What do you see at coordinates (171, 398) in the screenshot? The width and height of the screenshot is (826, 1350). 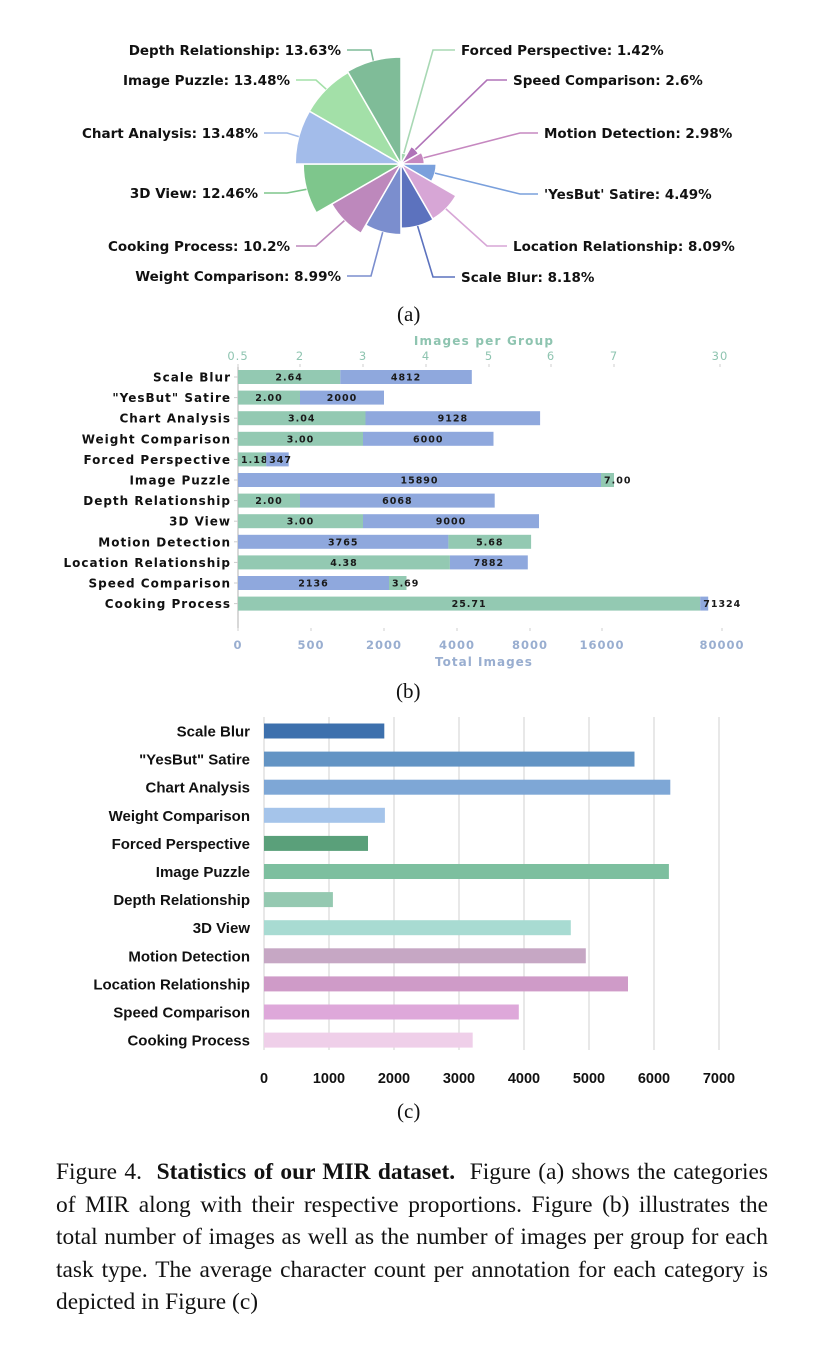 I see `category-label-yesbut-satire: "YesBut" Satire` at bounding box center [171, 398].